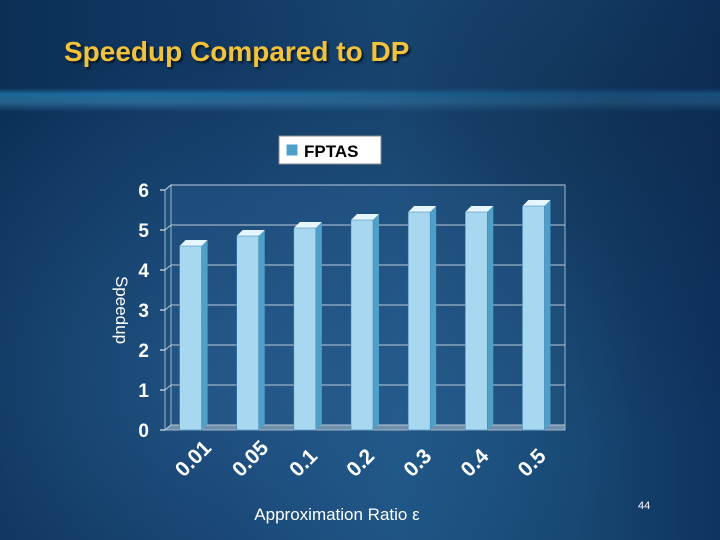  Describe the element at coordinates (143, 271) in the screenshot. I see `y-tick-label: 4` at that location.